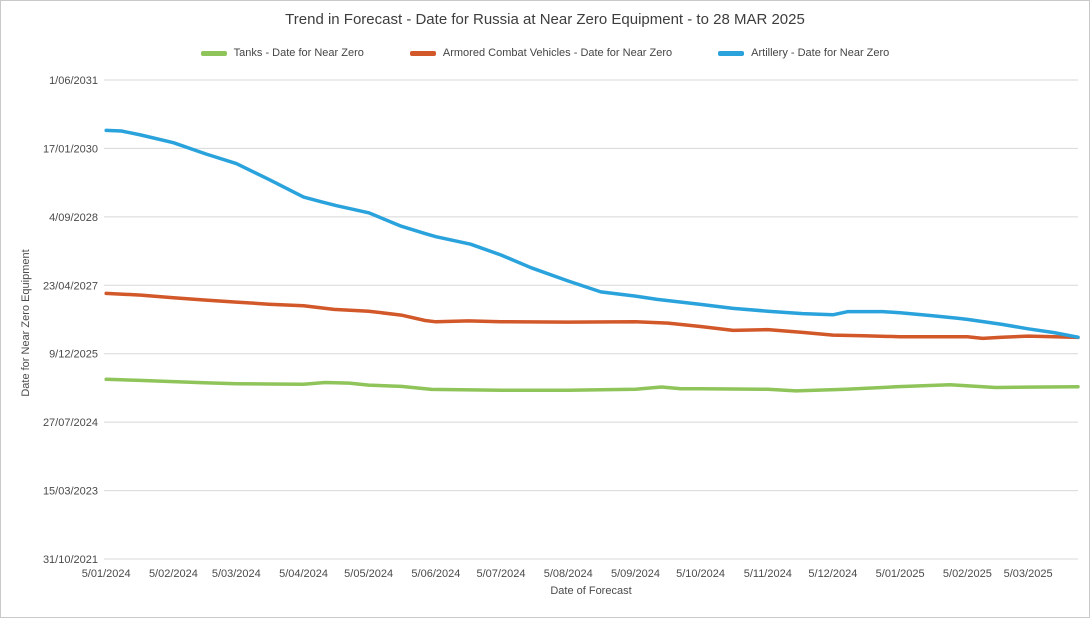 This screenshot has width=1090, height=618. Describe the element at coordinates (768, 574) in the screenshot. I see `x-tick-label: 5/11/2024` at that location.